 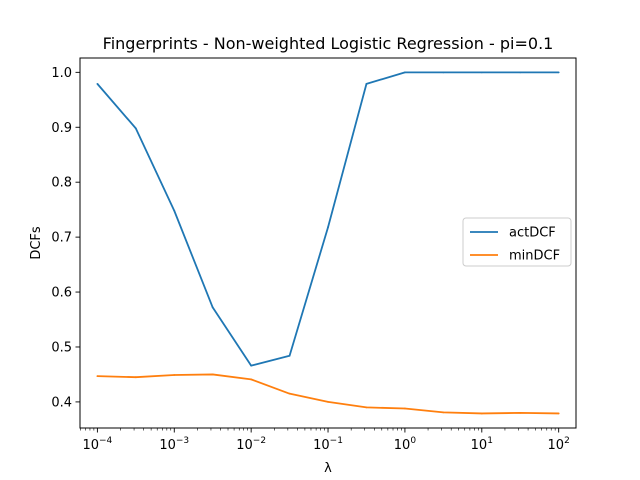 What do you see at coordinates (532, 233) in the screenshot?
I see `legend-label-actDCF: actDCF` at bounding box center [532, 233].